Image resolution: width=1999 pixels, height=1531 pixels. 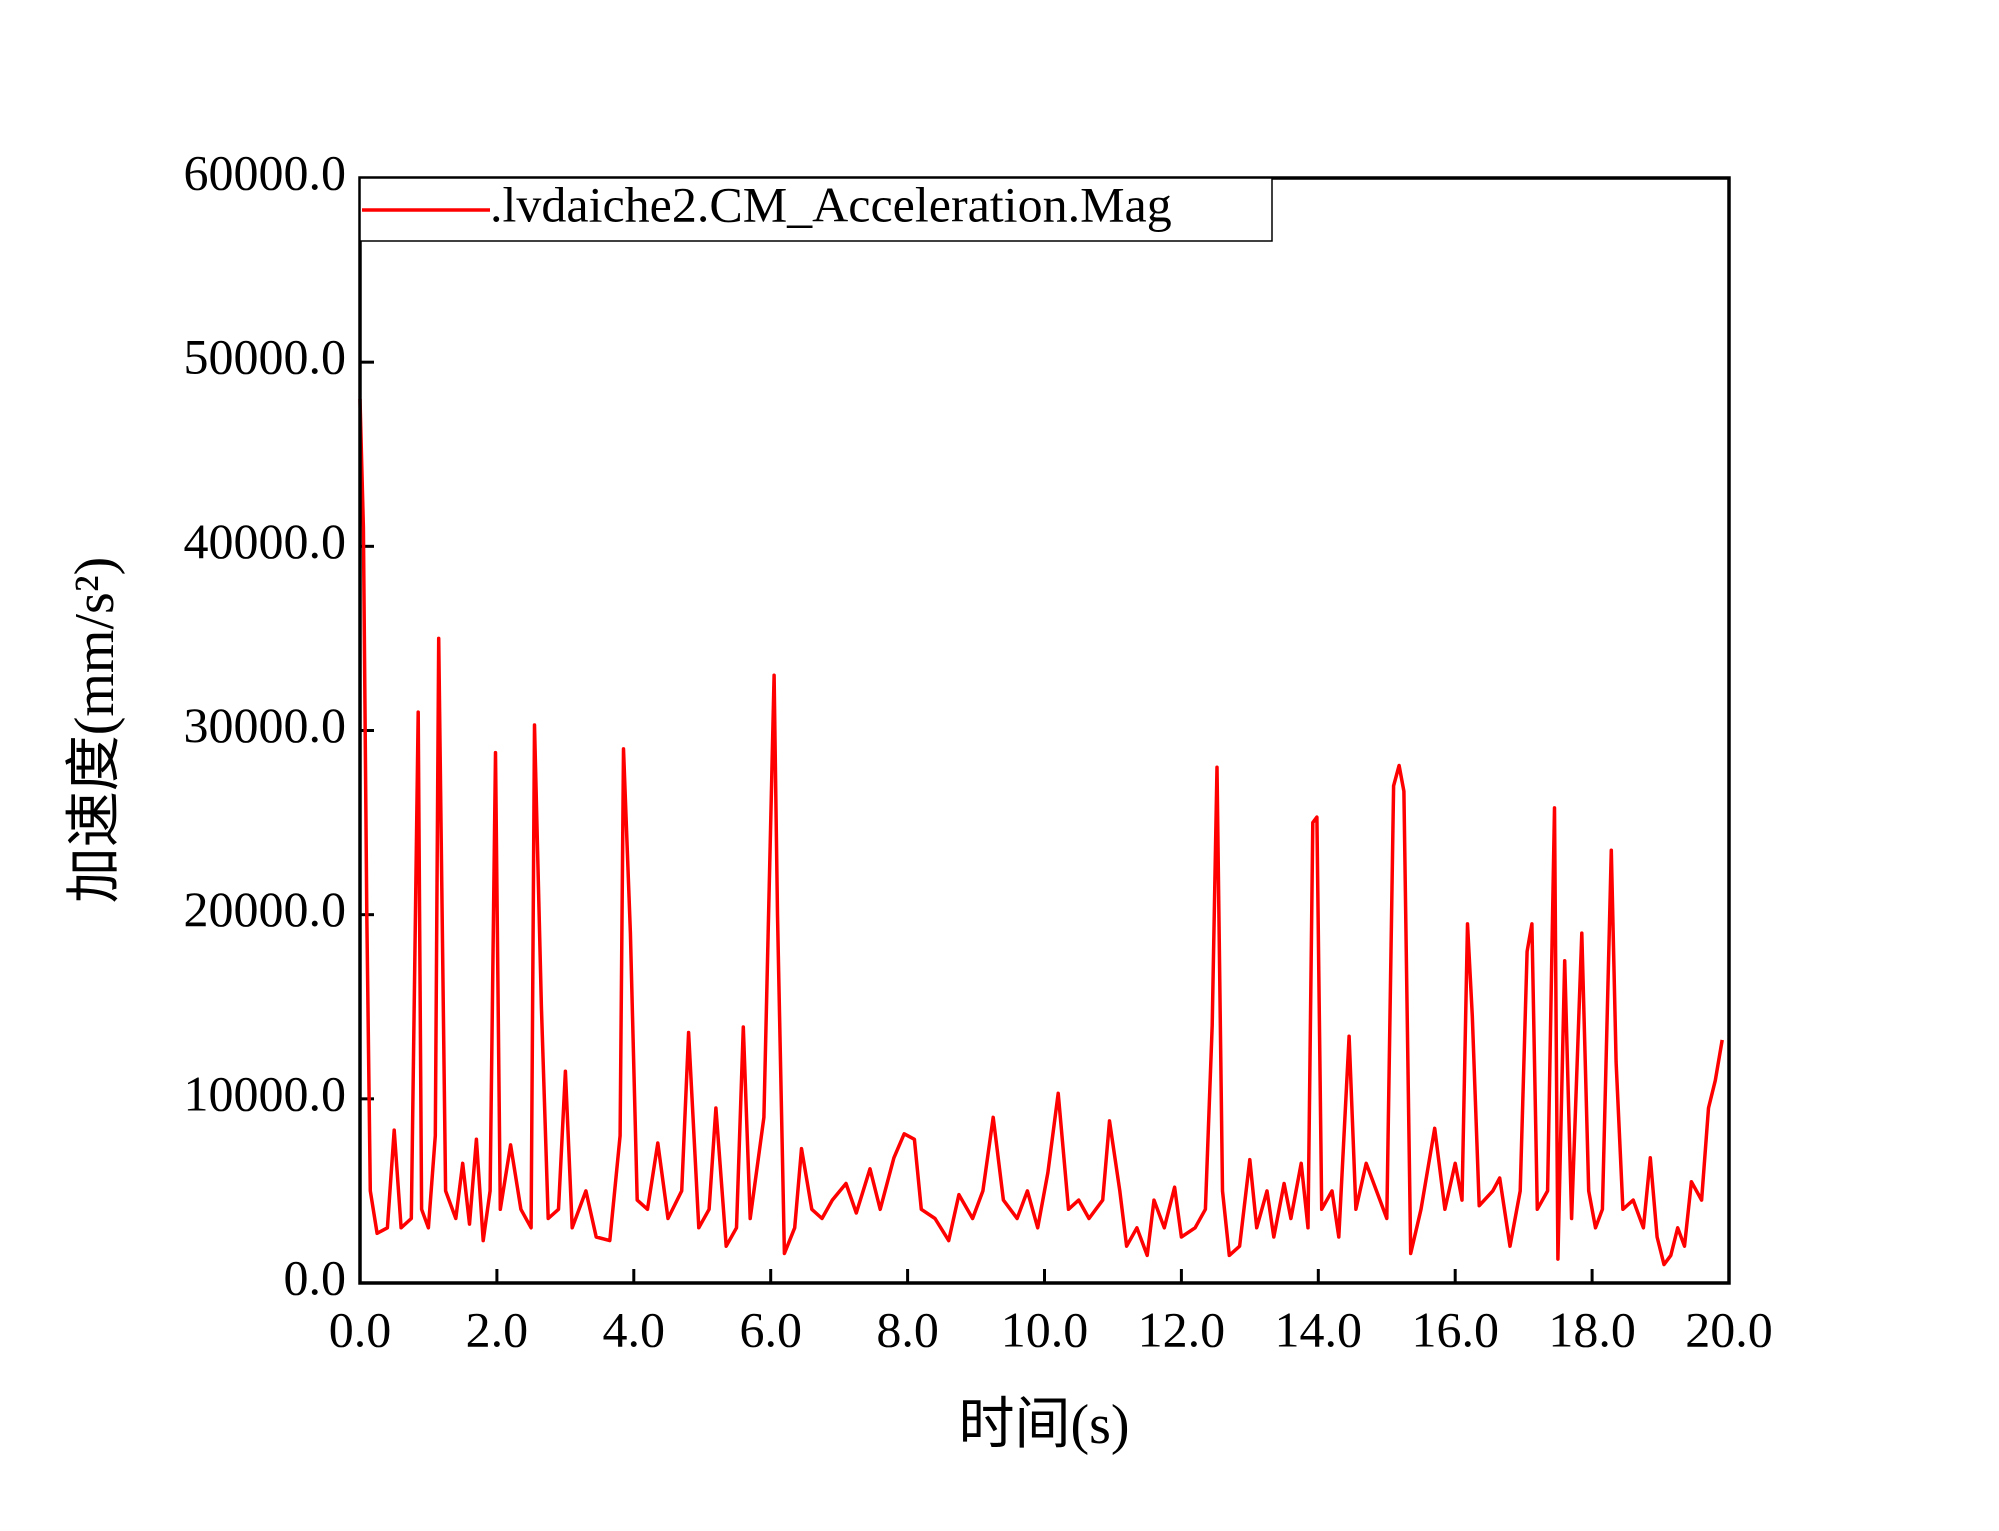 I want to click on x-tick-label: 14.0, so click(x=1319, y=1329).